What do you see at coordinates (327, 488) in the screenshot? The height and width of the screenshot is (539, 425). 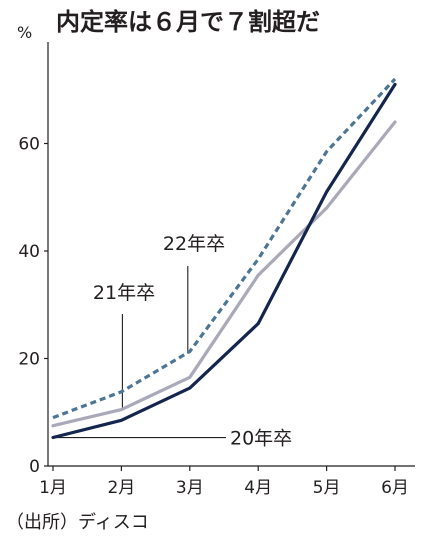 I see `x-tick-label: 5月` at bounding box center [327, 488].